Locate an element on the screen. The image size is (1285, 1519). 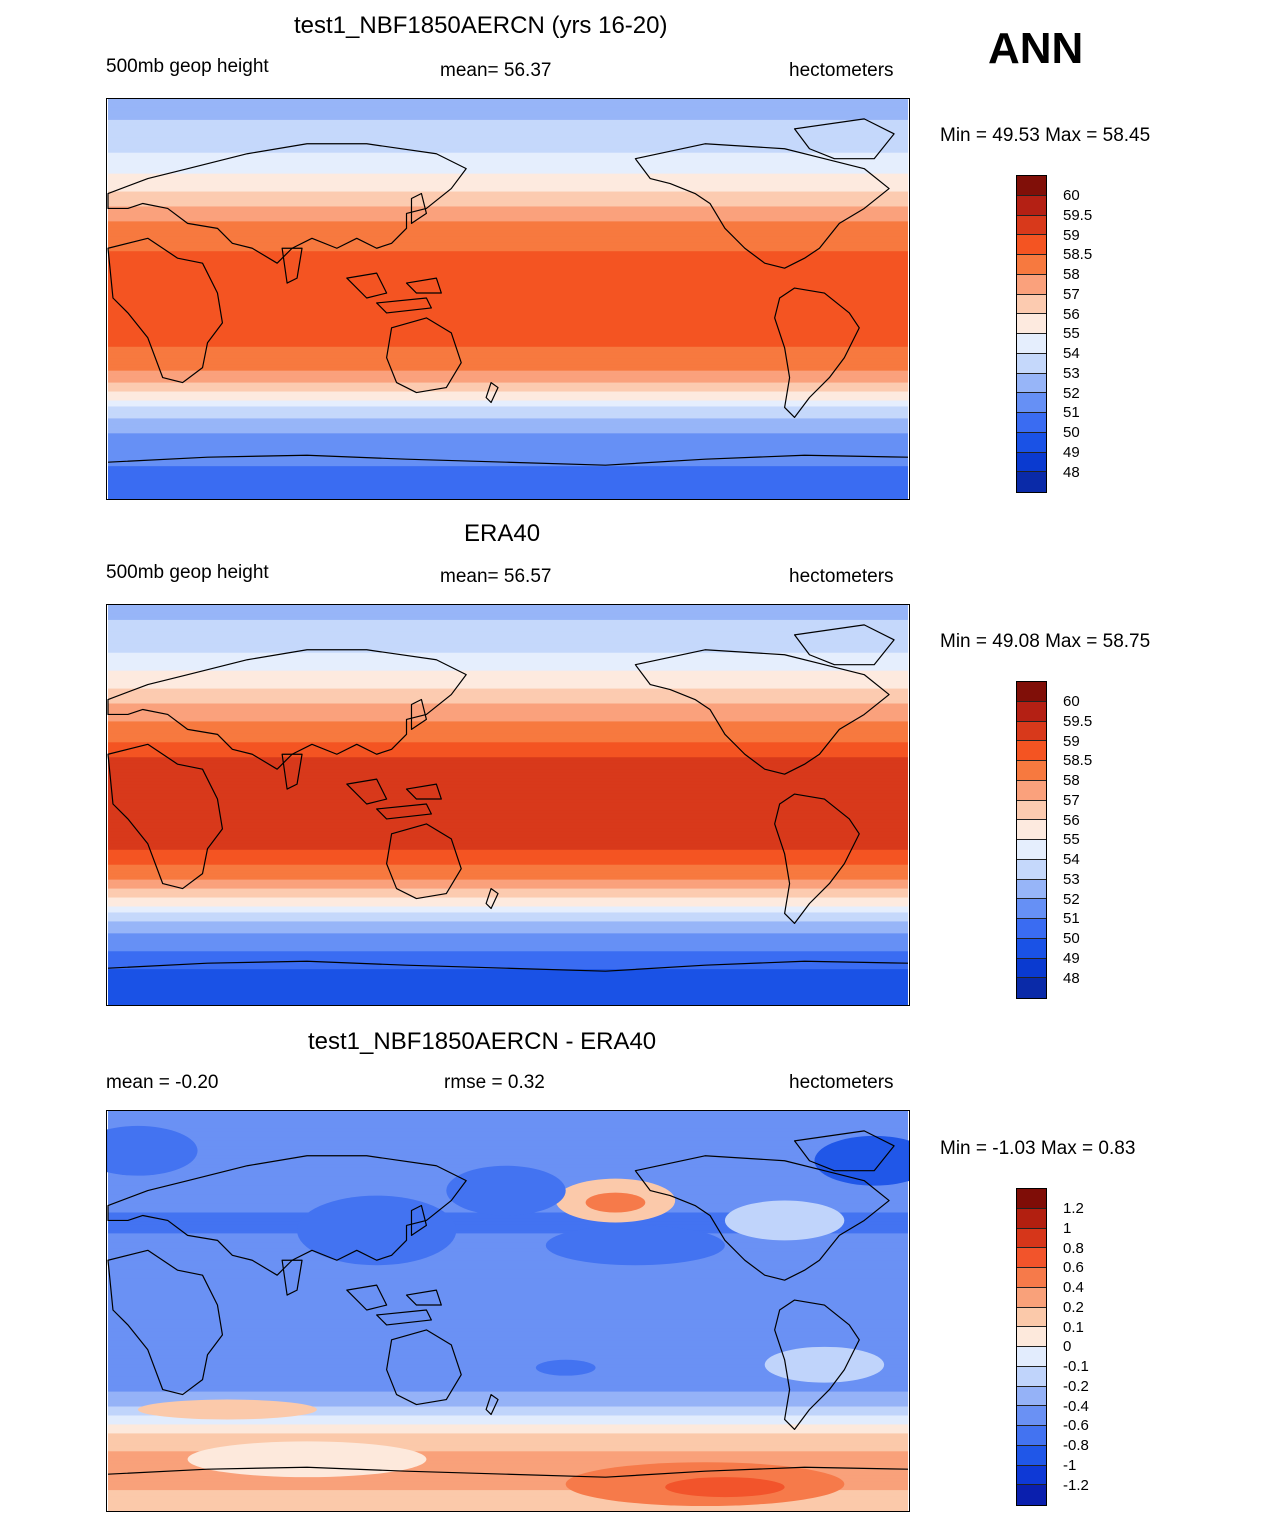
colorbar-tick-label: 48 is located at coordinates (1071, 978).